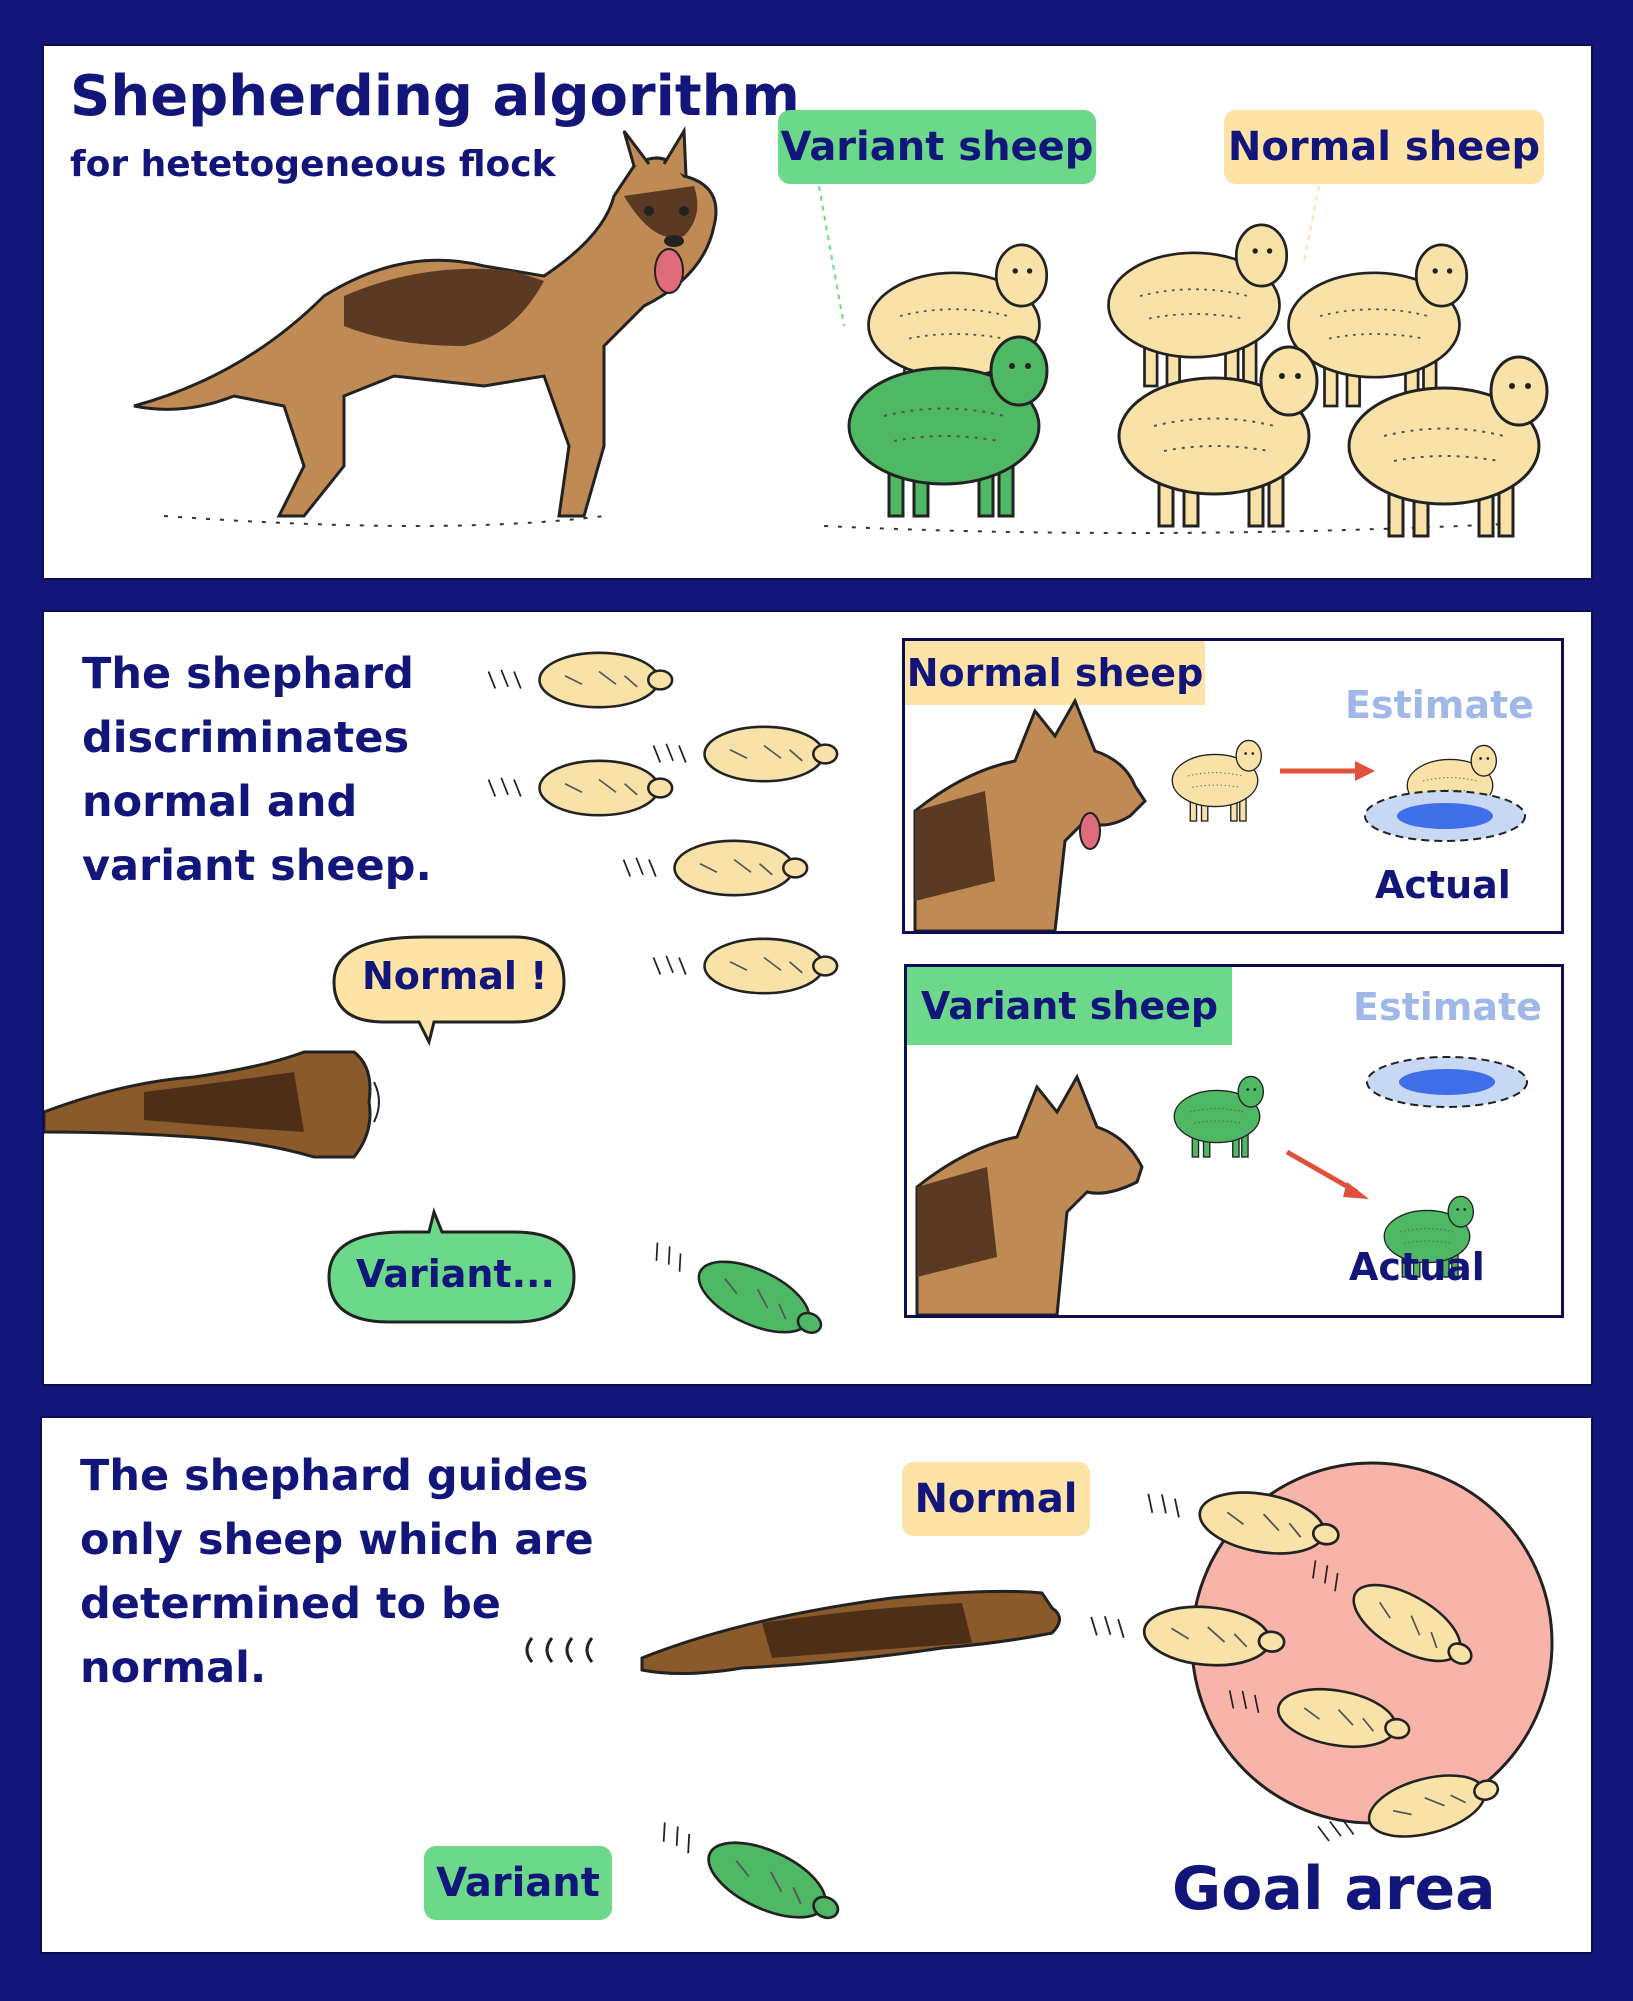 This screenshot has width=1633, height=2001. What do you see at coordinates (212, 1104) in the screenshot?
I see `dog-top-view` at bounding box center [212, 1104].